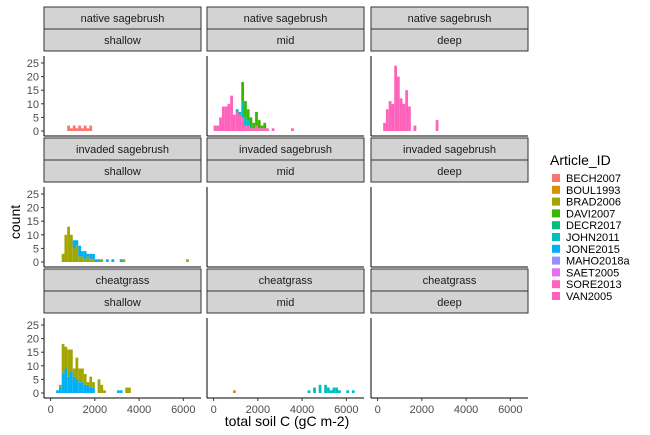 The image size is (650, 435). What do you see at coordinates (593, 250) in the screenshot?
I see `legend-entry-label: JONE2015` at bounding box center [593, 250].